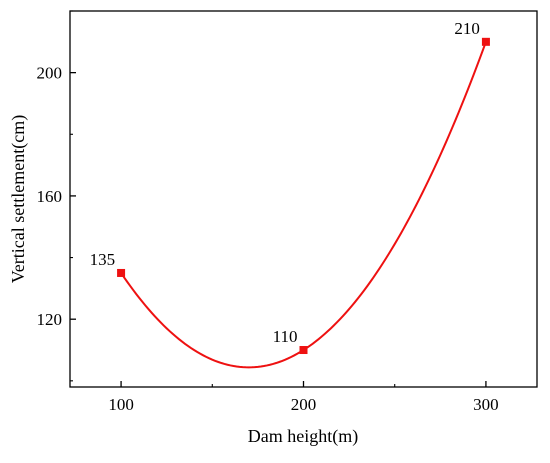  What do you see at coordinates (285, 336) in the screenshot?
I see `data-label: 110` at bounding box center [285, 336].